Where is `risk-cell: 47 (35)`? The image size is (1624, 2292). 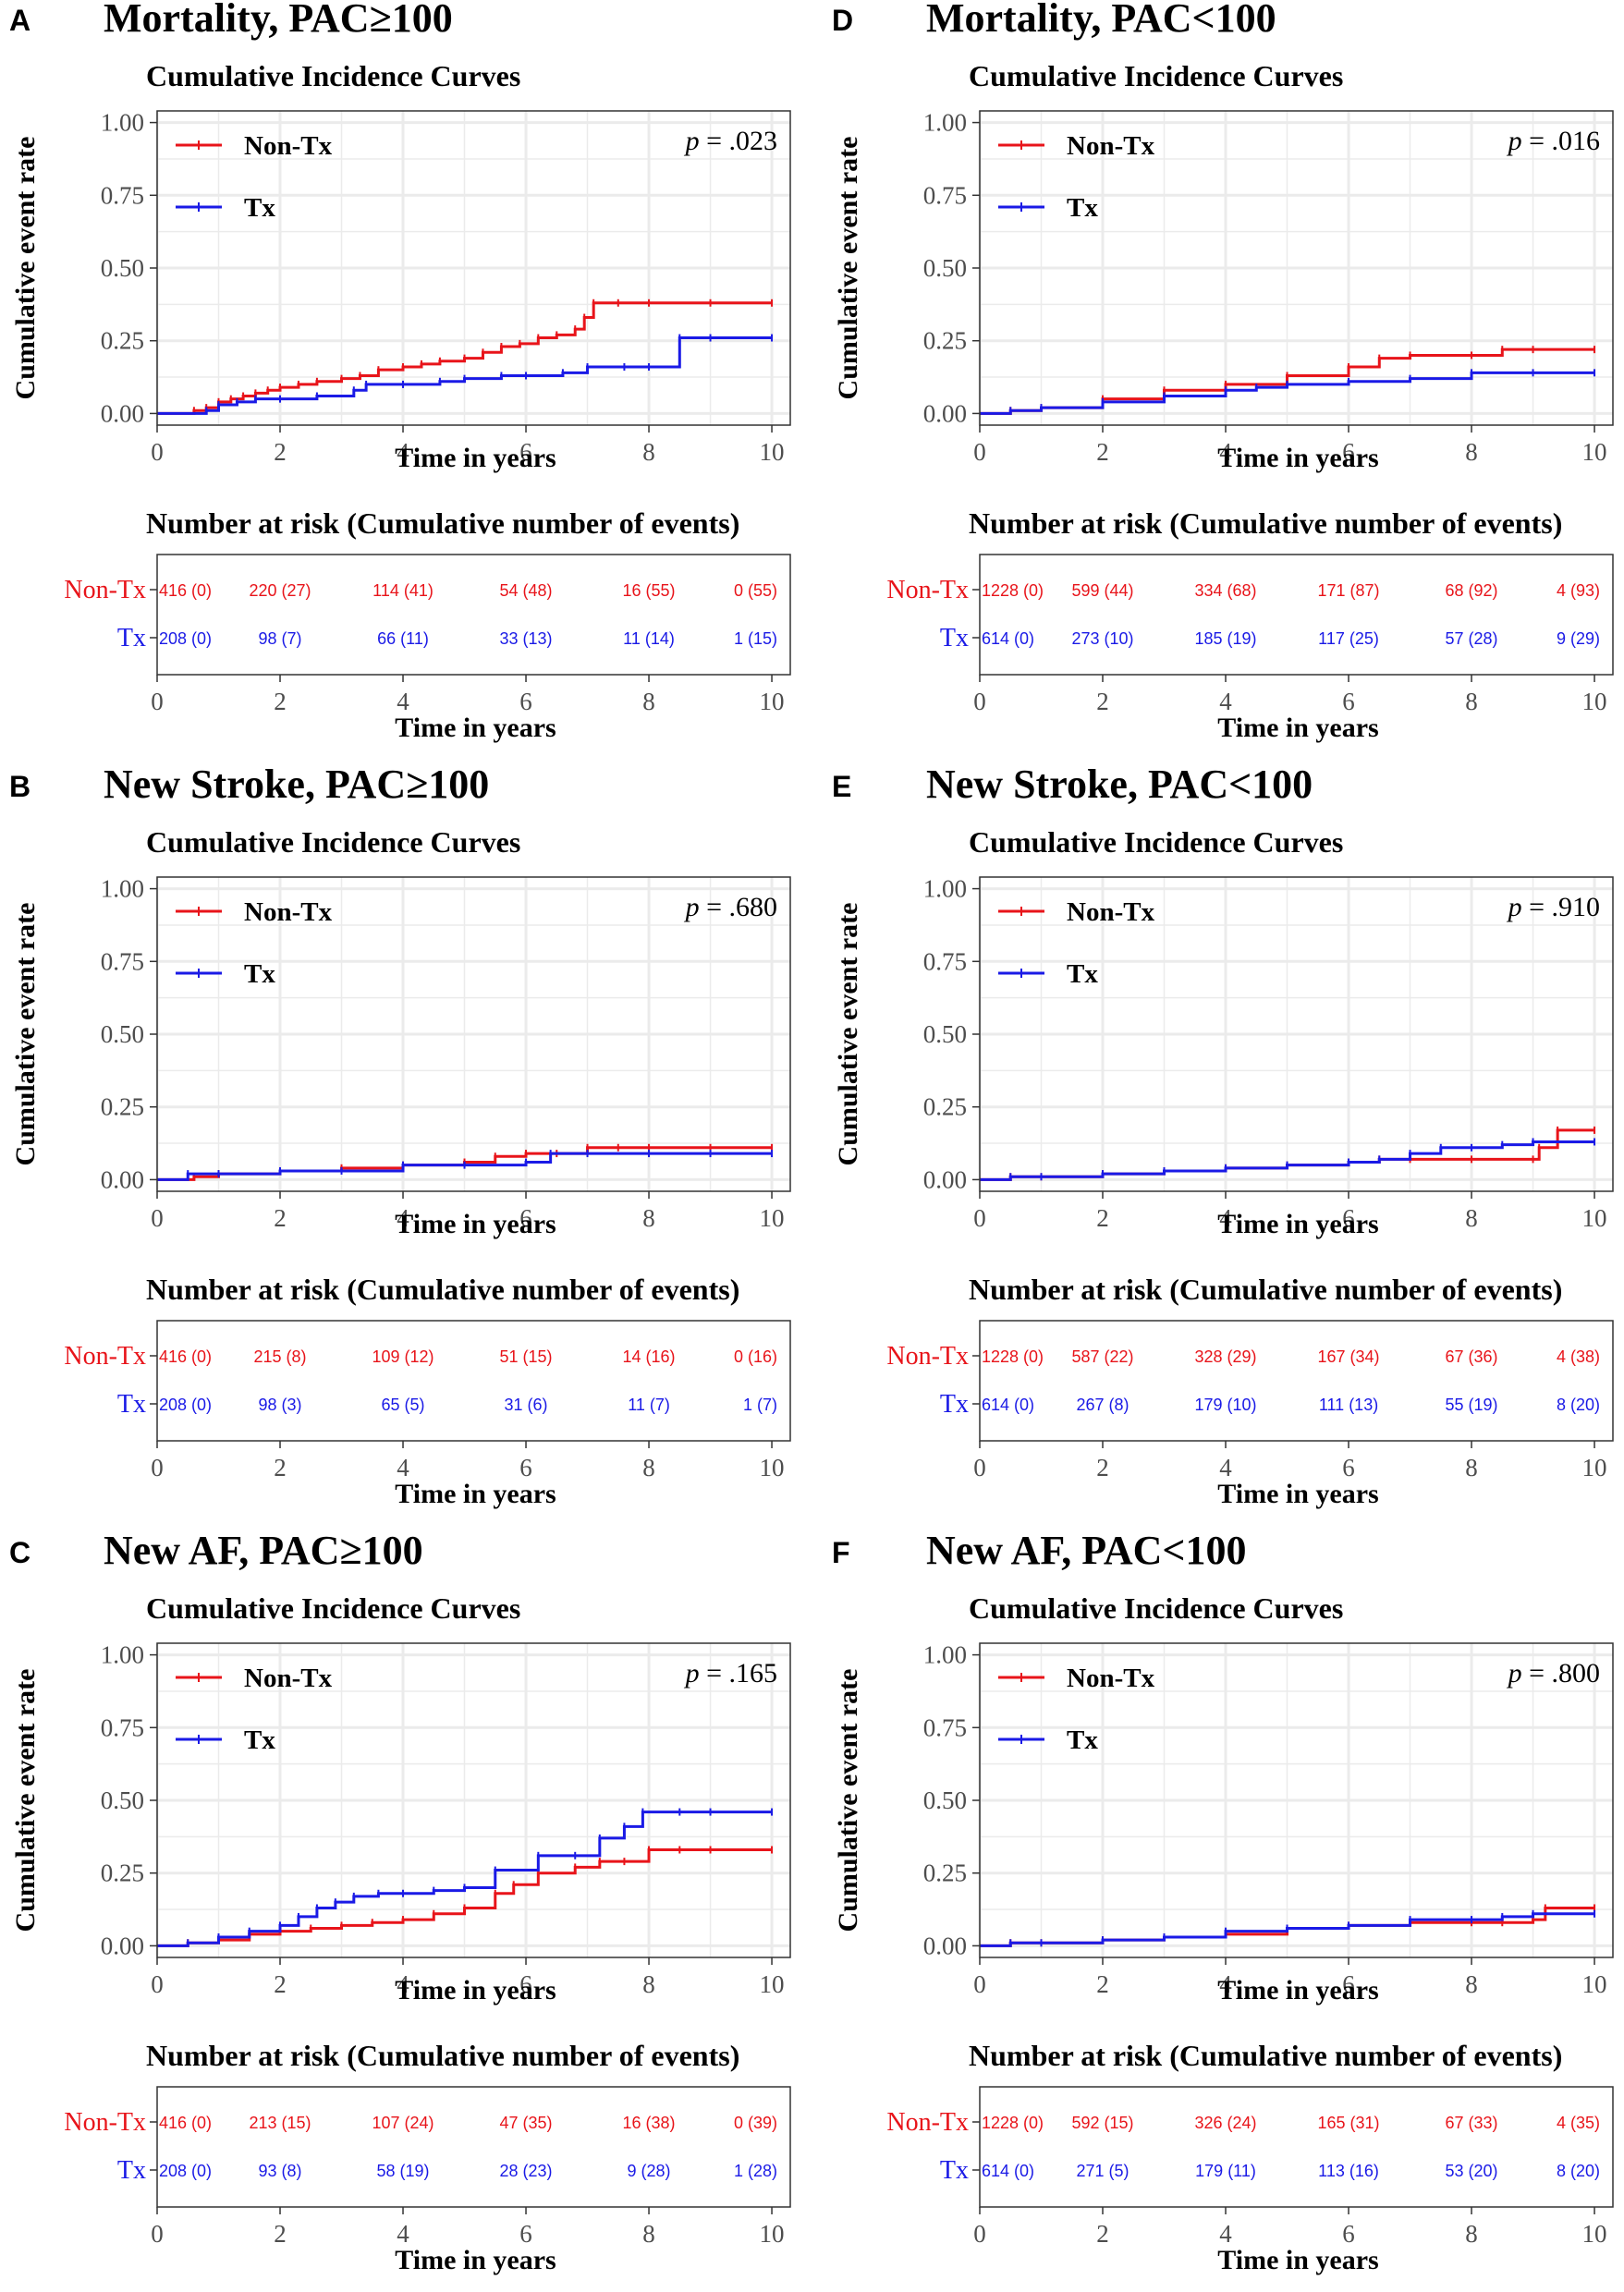
risk-cell: 47 (35) is located at coordinates (526, 2123).